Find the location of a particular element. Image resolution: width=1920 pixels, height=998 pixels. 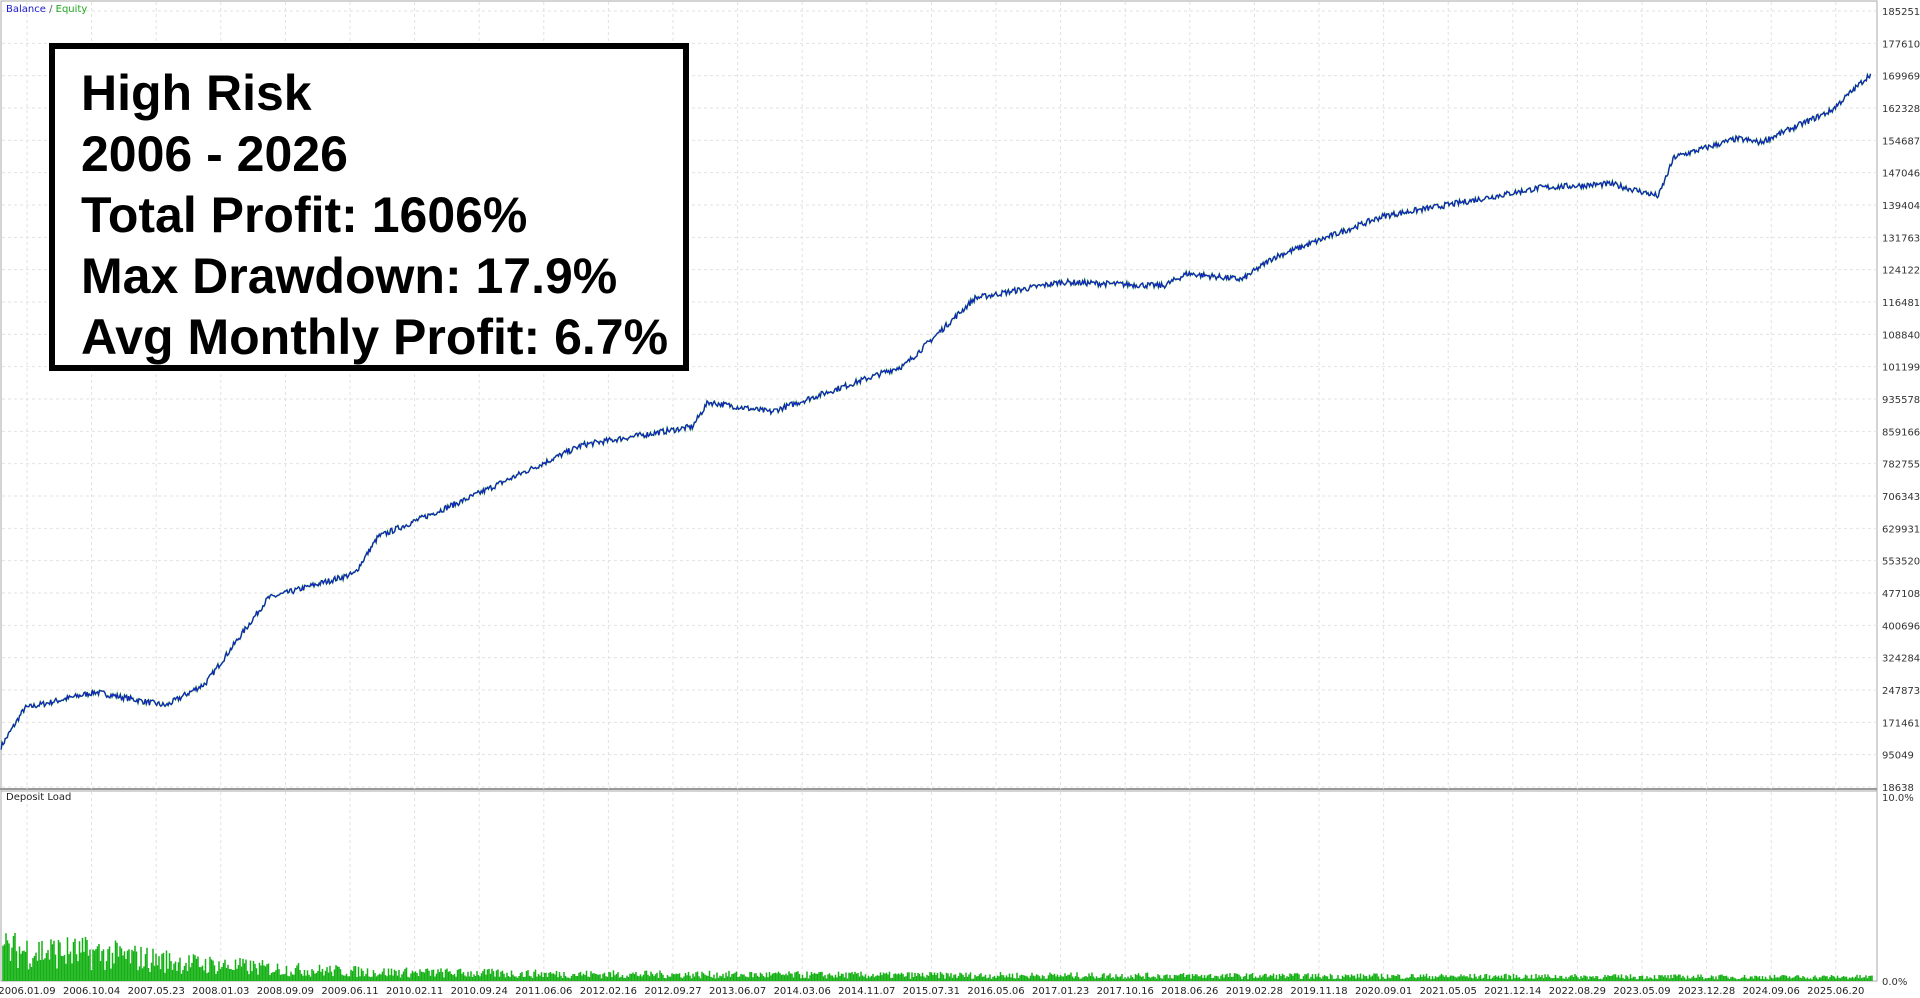

x-tick-label: 2015.07.31 is located at coordinates (931, 991).